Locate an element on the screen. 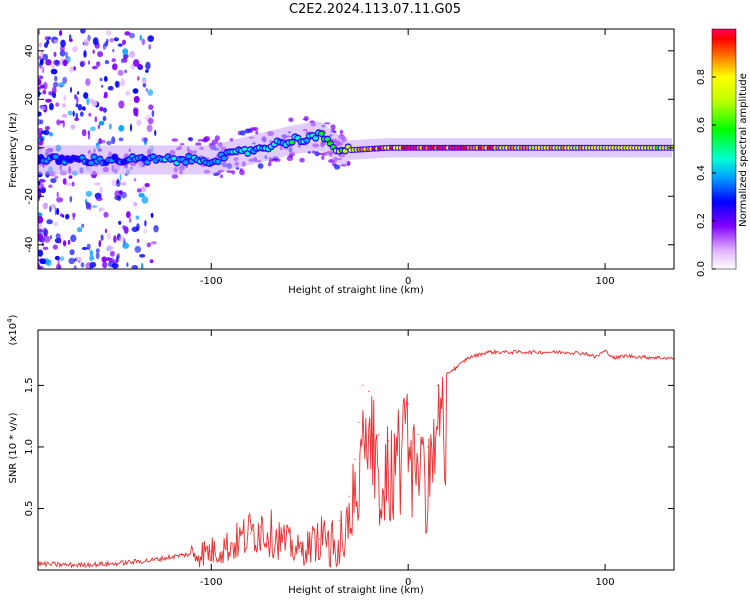 This screenshot has height=600, width=750. x-tick-label: -100 is located at coordinates (211, 281).